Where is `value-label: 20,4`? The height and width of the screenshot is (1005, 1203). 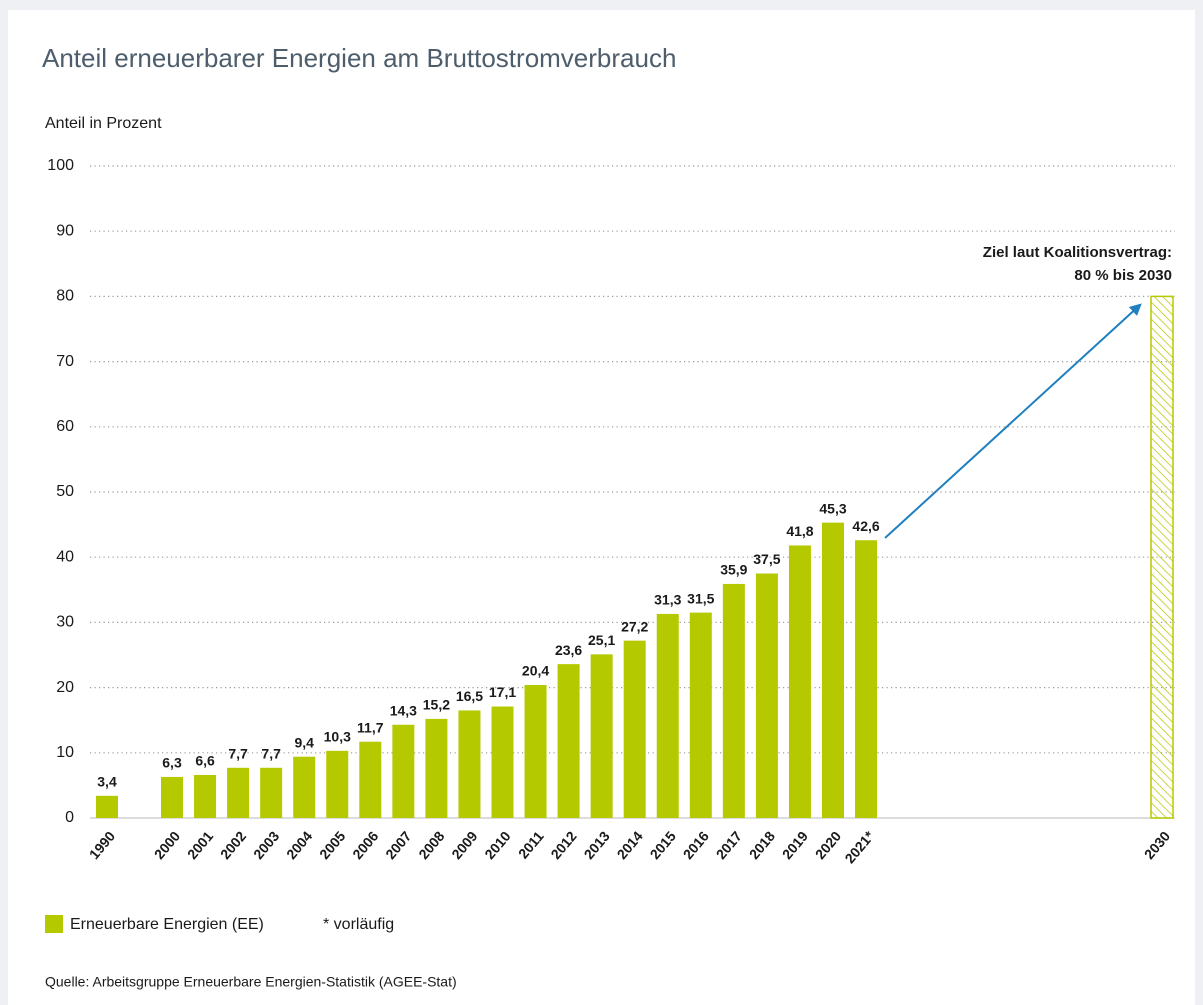
value-label: 20,4 is located at coordinates (535, 671).